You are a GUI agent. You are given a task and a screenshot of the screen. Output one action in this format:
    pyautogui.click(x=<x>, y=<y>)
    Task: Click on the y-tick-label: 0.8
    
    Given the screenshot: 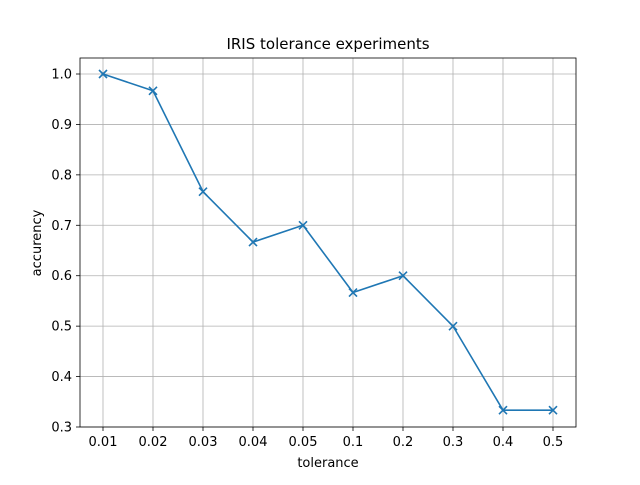 What is the action you would take?
    pyautogui.click(x=61, y=175)
    